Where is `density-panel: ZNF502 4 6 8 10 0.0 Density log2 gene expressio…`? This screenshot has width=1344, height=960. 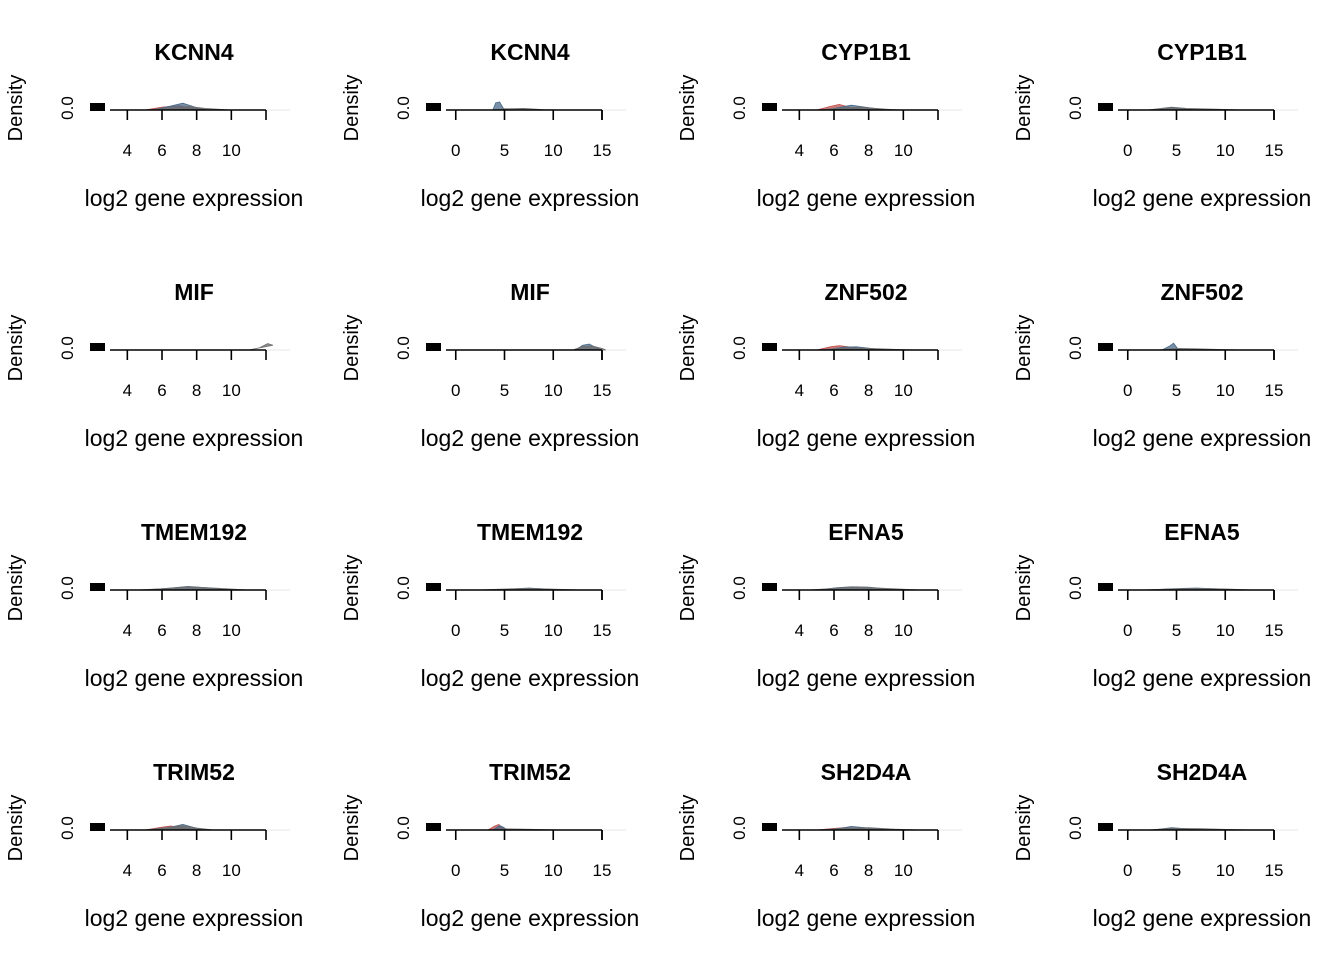
density-panel: ZNF502 4 6 8 10 0.0 Density log2 gene expressio… is located at coordinates (826, 365).